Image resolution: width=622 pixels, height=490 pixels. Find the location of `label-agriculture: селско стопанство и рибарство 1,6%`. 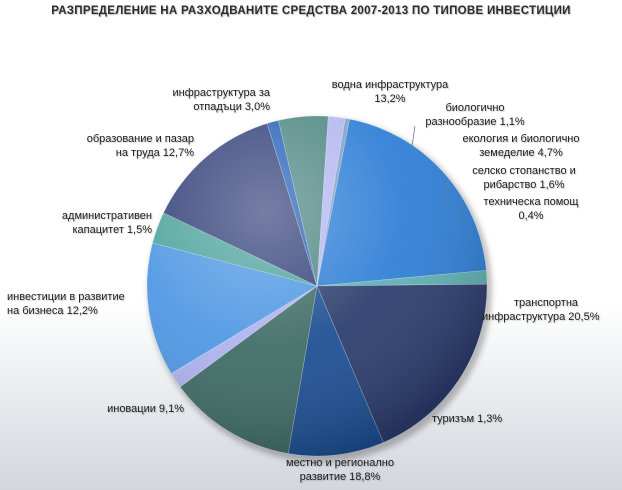

label-agriculture: селско стопанство и рибарство 1,6% is located at coordinates (524, 178).